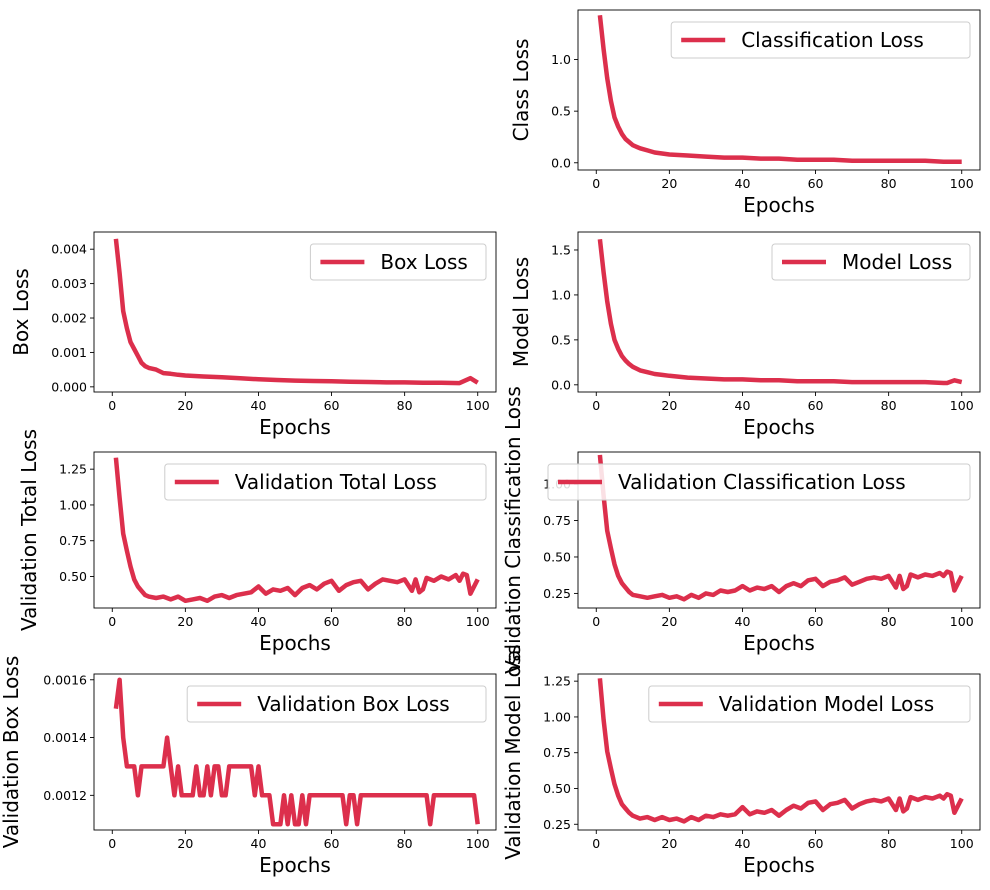 This screenshot has height=890, width=990. What do you see at coordinates (561, 384) in the screenshot?
I see `y-tick-label: 0.0` at bounding box center [561, 384].